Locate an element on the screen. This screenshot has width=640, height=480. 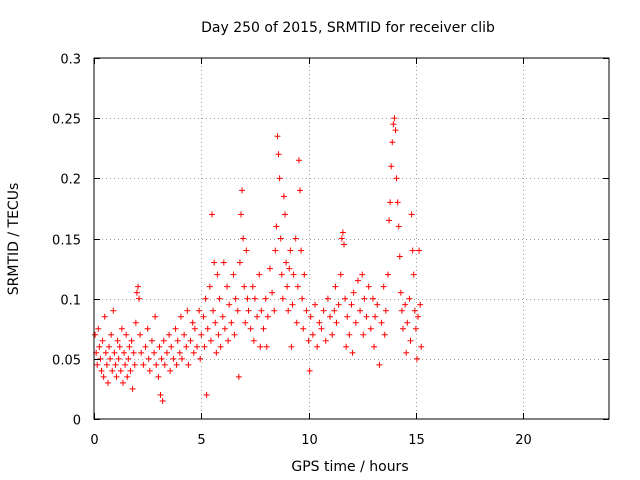
y-tick-label: 0.1 is located at coordinates (70, 301).